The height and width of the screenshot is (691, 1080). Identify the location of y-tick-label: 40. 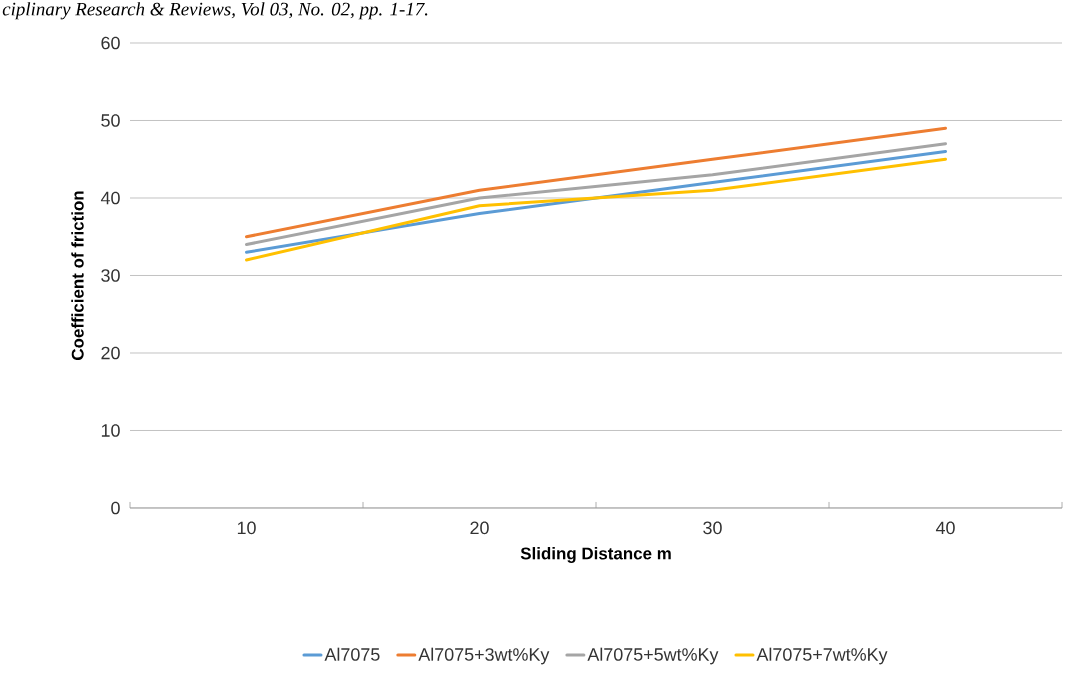
(110, 198).